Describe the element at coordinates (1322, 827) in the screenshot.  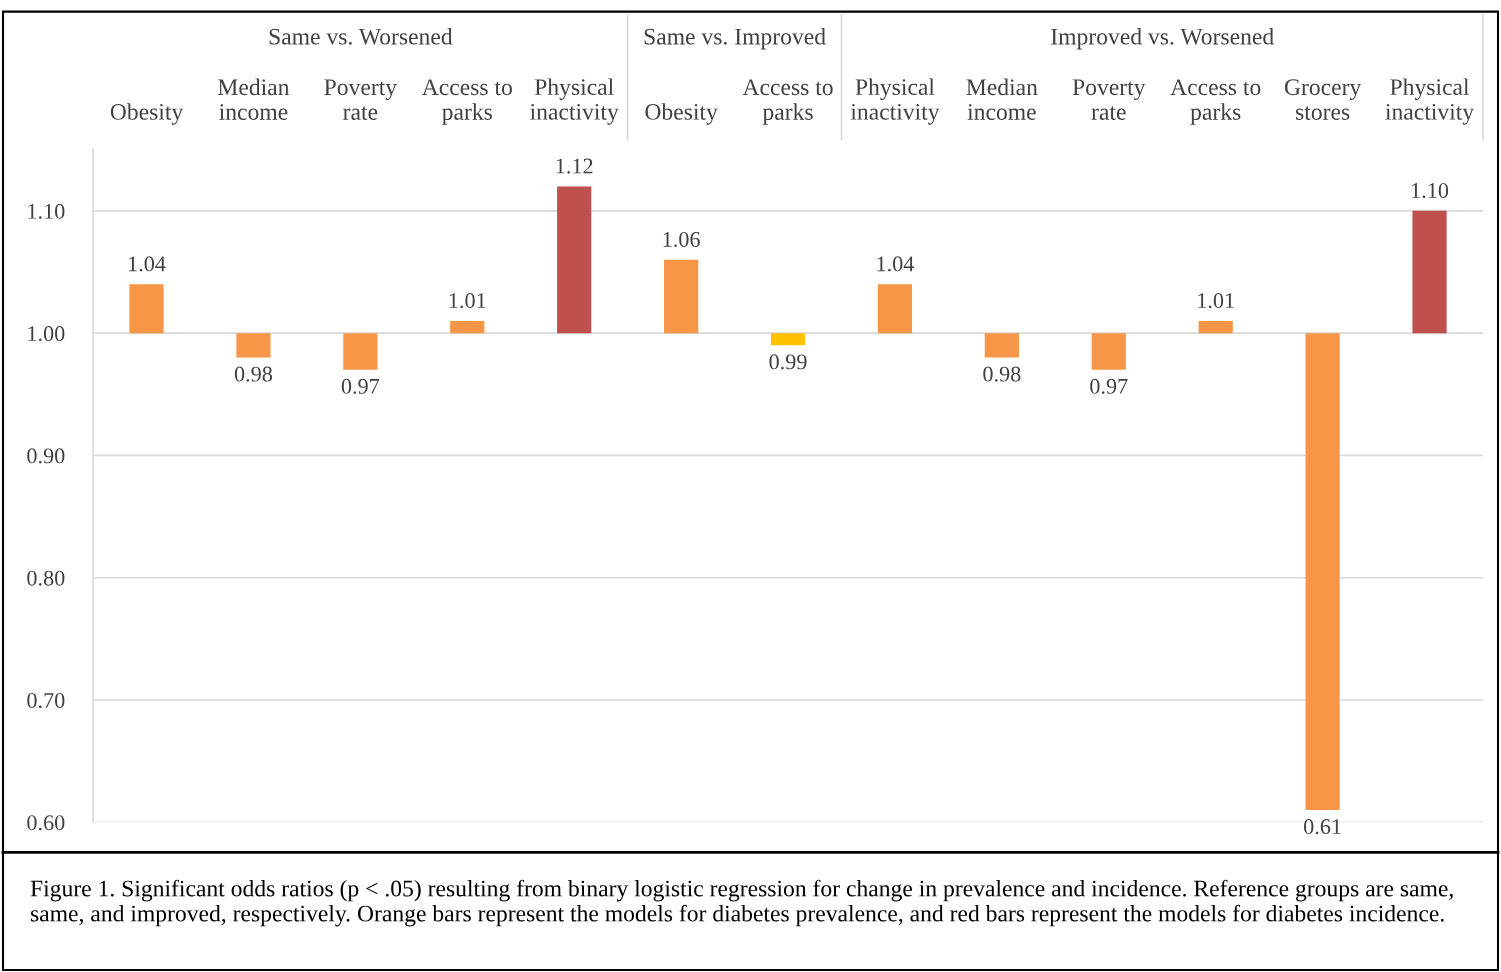
I see `data-label: 0.61` at that location.